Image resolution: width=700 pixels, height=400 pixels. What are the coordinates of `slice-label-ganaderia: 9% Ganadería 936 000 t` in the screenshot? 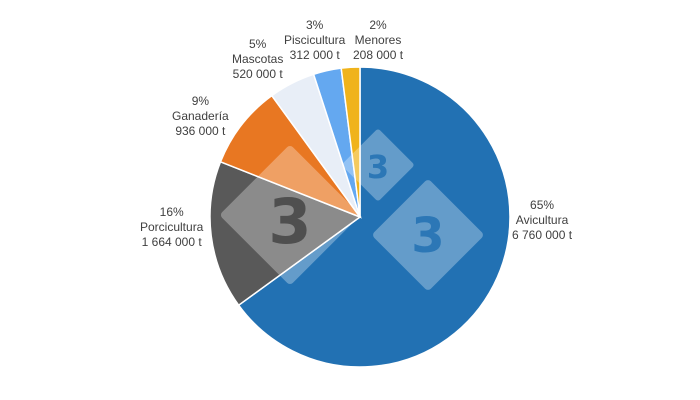 It's located at (200, 116).